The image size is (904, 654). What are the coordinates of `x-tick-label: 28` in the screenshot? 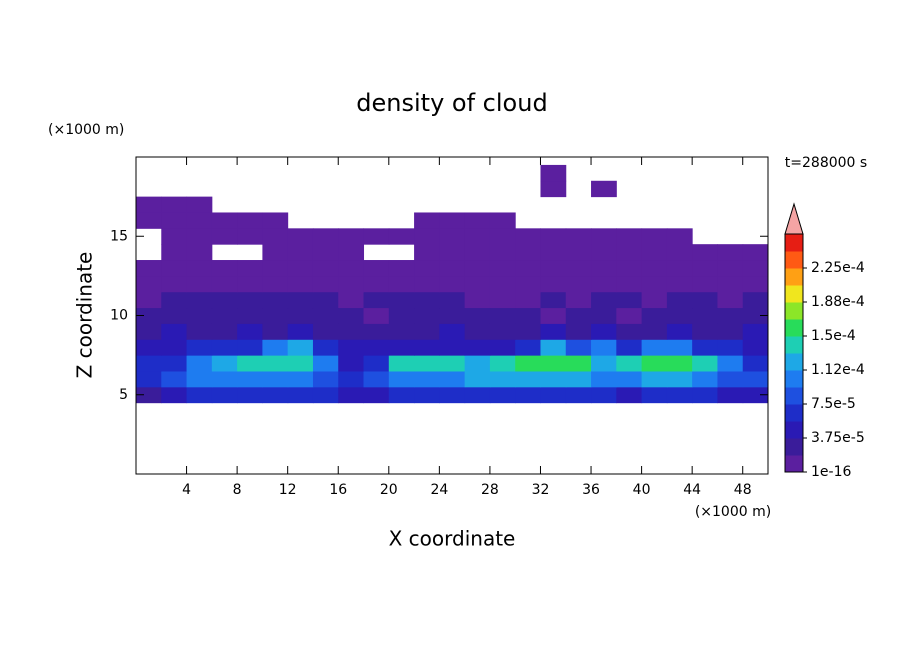 It's located at (490, 490).